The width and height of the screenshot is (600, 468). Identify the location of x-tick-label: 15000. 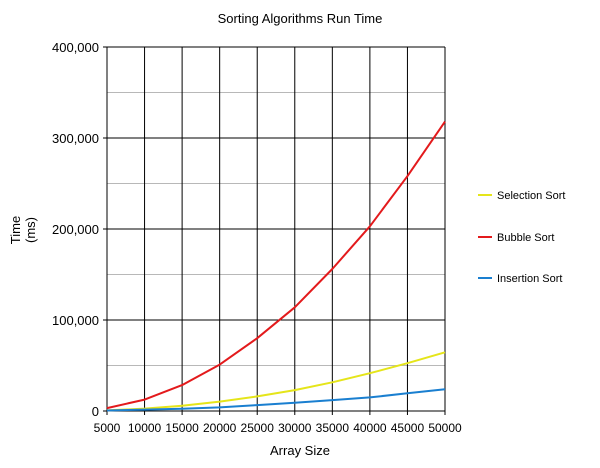
(182, 428).